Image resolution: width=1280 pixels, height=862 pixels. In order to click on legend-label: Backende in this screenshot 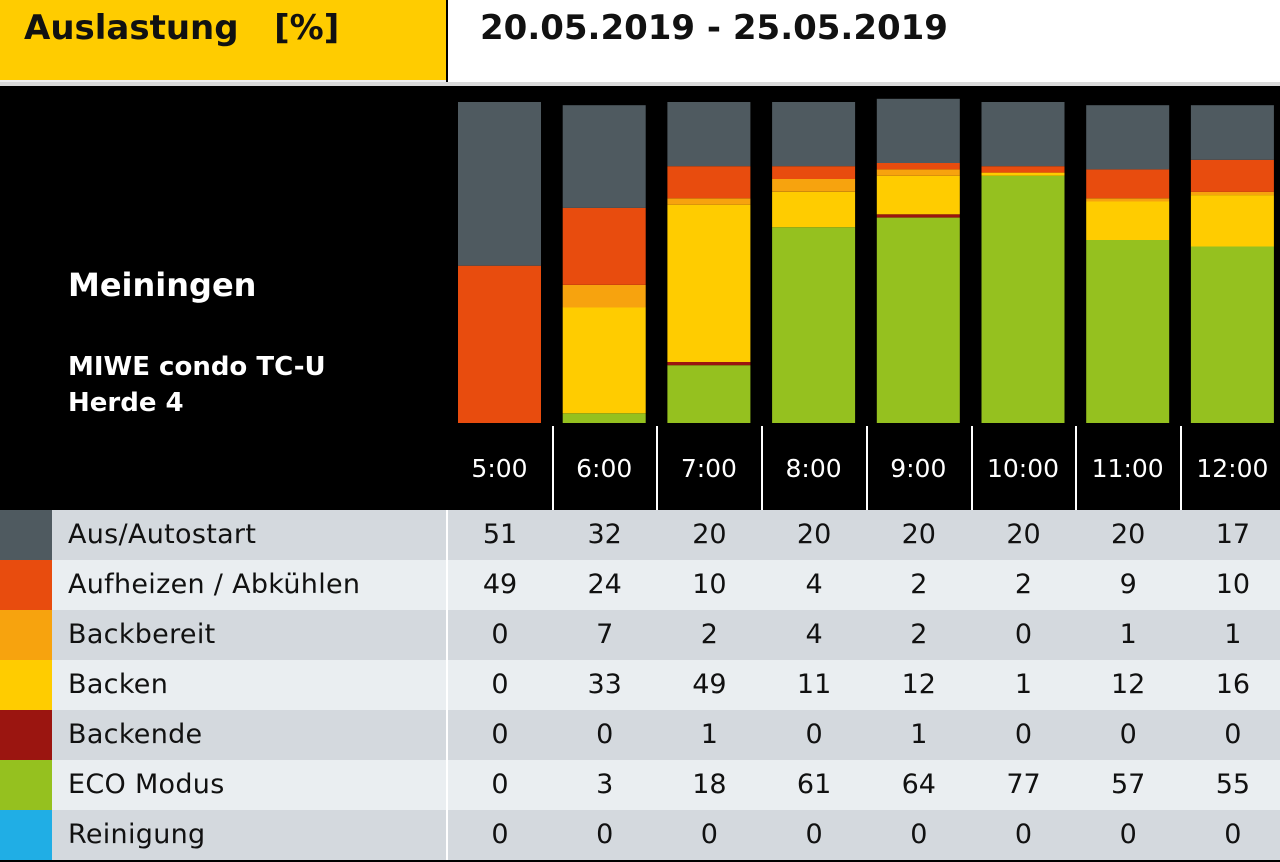, I will do `click(135, 734)`.